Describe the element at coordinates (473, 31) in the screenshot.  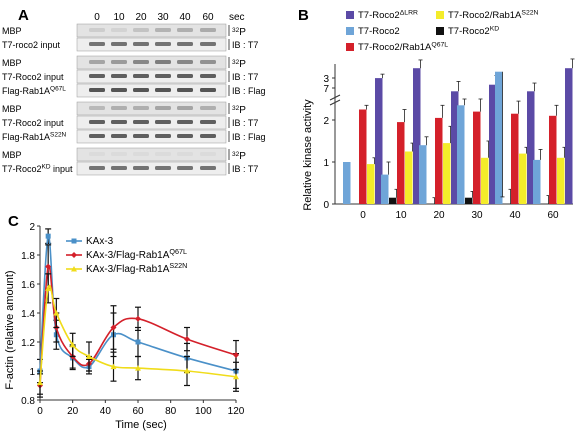
I see `legend-entry: T7-Roco2KD` at that location.